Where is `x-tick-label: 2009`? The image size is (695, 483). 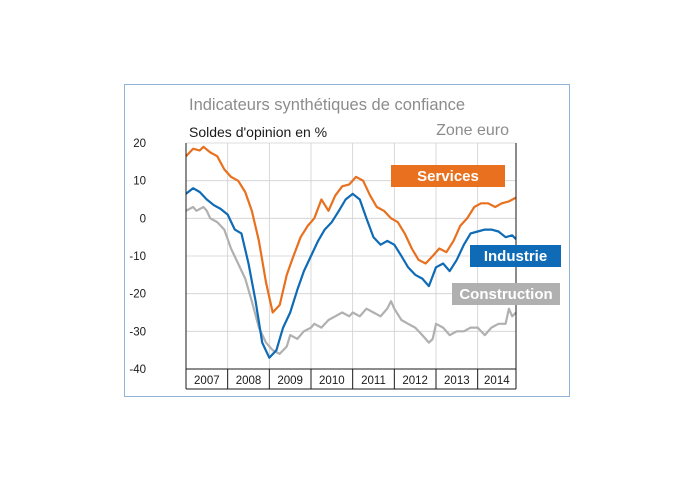 x-tick-label: 2009 is located at coordinates (290, 381).